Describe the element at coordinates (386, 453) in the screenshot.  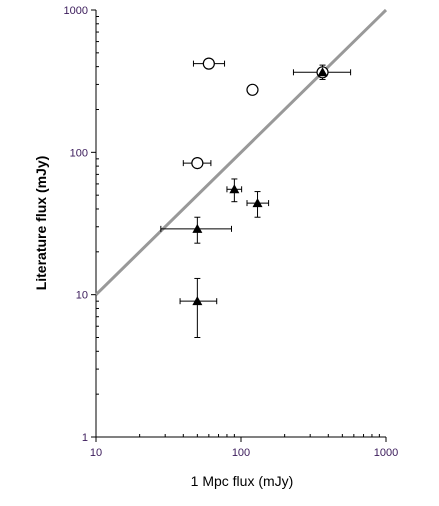
I see `x-tick-label: 1000` at that location.